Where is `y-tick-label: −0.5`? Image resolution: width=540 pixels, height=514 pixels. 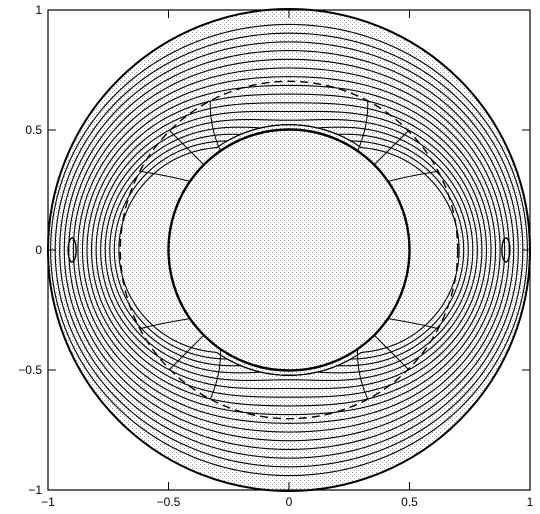 y-tick-label: −0.5 is located at coordinates (30, 370).